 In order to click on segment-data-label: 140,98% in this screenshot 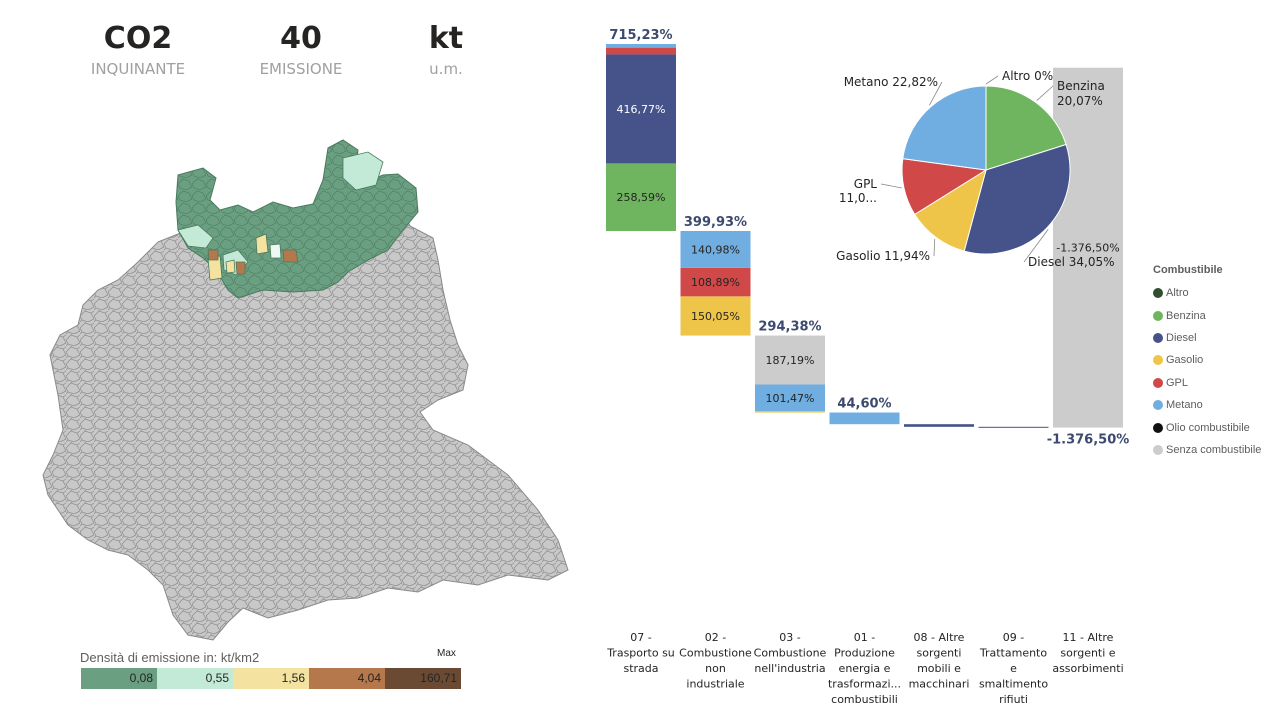, I will do `click(715, 249)`.